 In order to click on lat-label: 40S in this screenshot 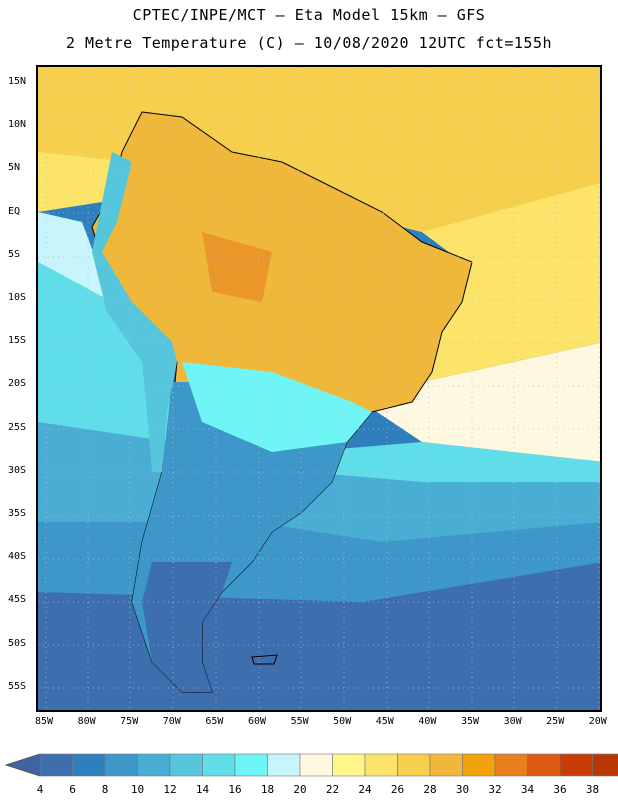, I will do `click(17, 557)`.